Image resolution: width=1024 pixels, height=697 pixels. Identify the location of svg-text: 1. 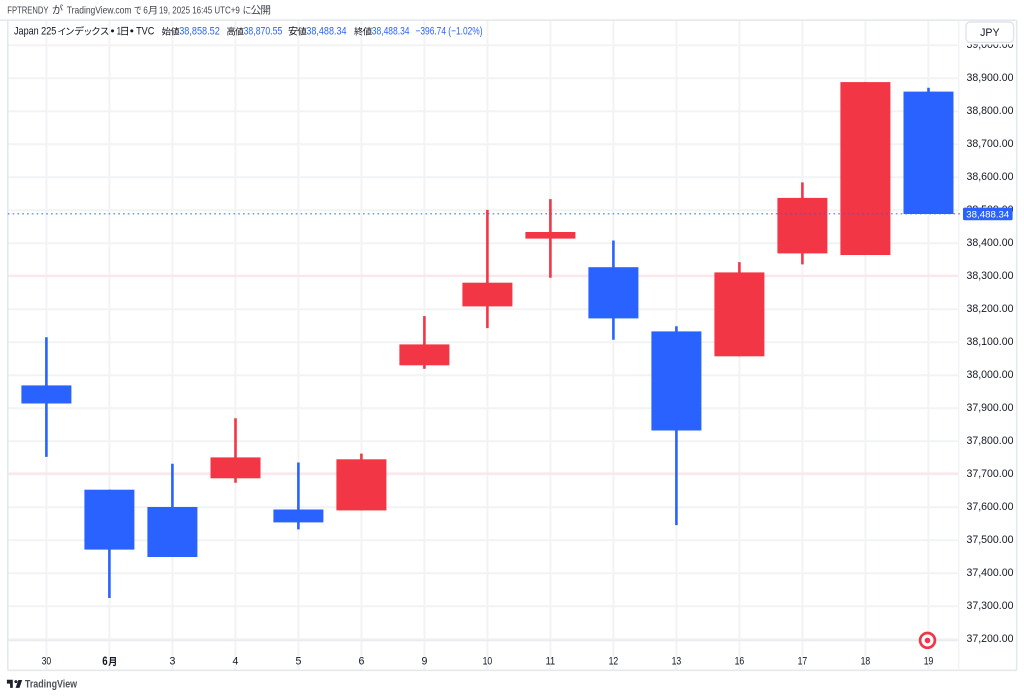
(119, 32).